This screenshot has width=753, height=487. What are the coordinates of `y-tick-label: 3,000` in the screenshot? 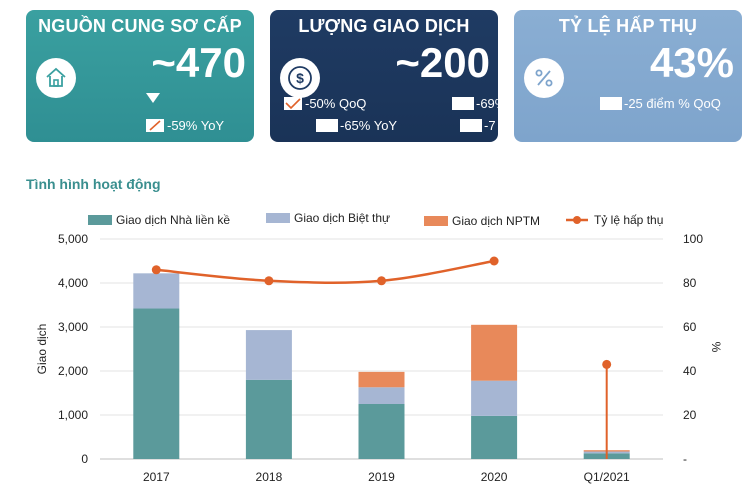 It's located at (73, 327).